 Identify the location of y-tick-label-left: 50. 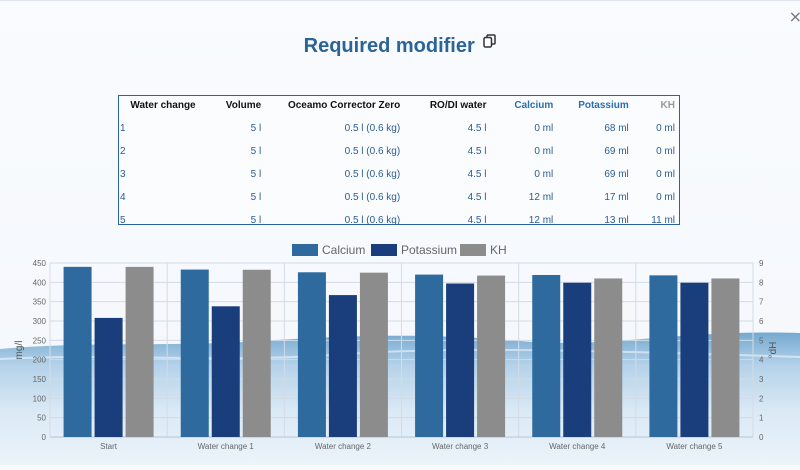
(41, 418).